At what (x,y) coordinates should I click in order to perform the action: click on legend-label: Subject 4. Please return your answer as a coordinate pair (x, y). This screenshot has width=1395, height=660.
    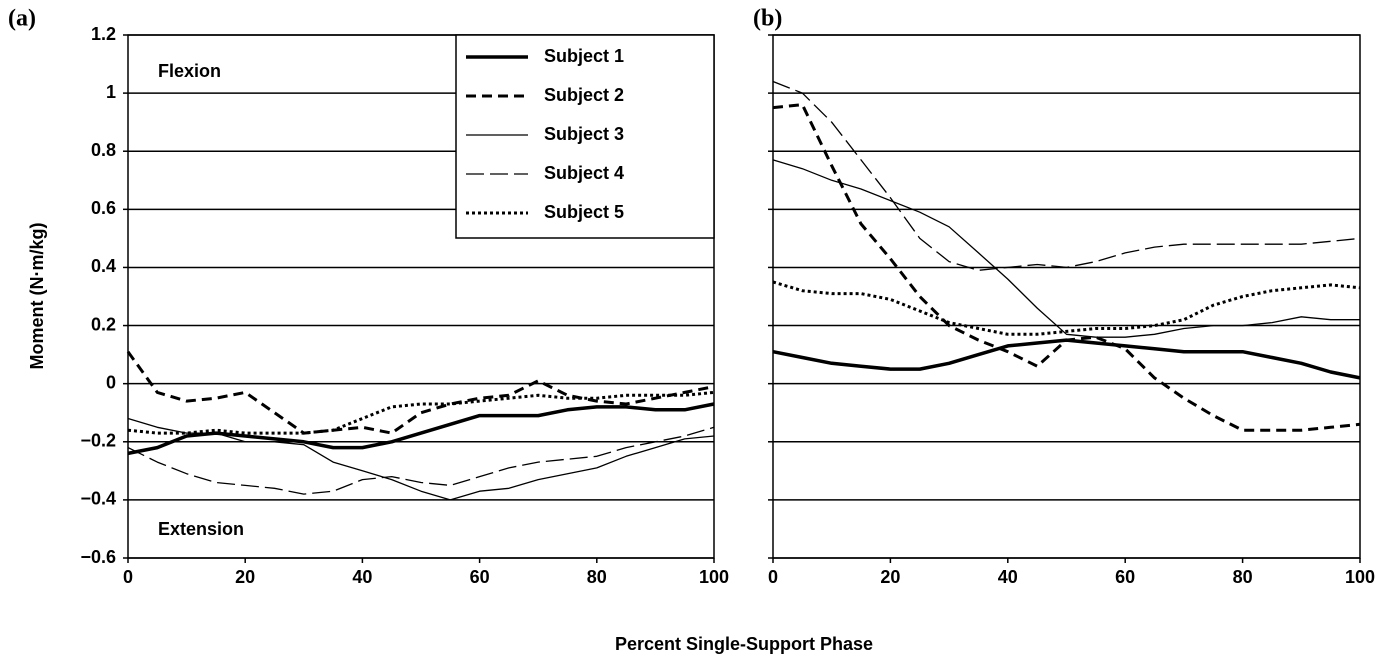
    Looking at the image, I should click on (584, 173).